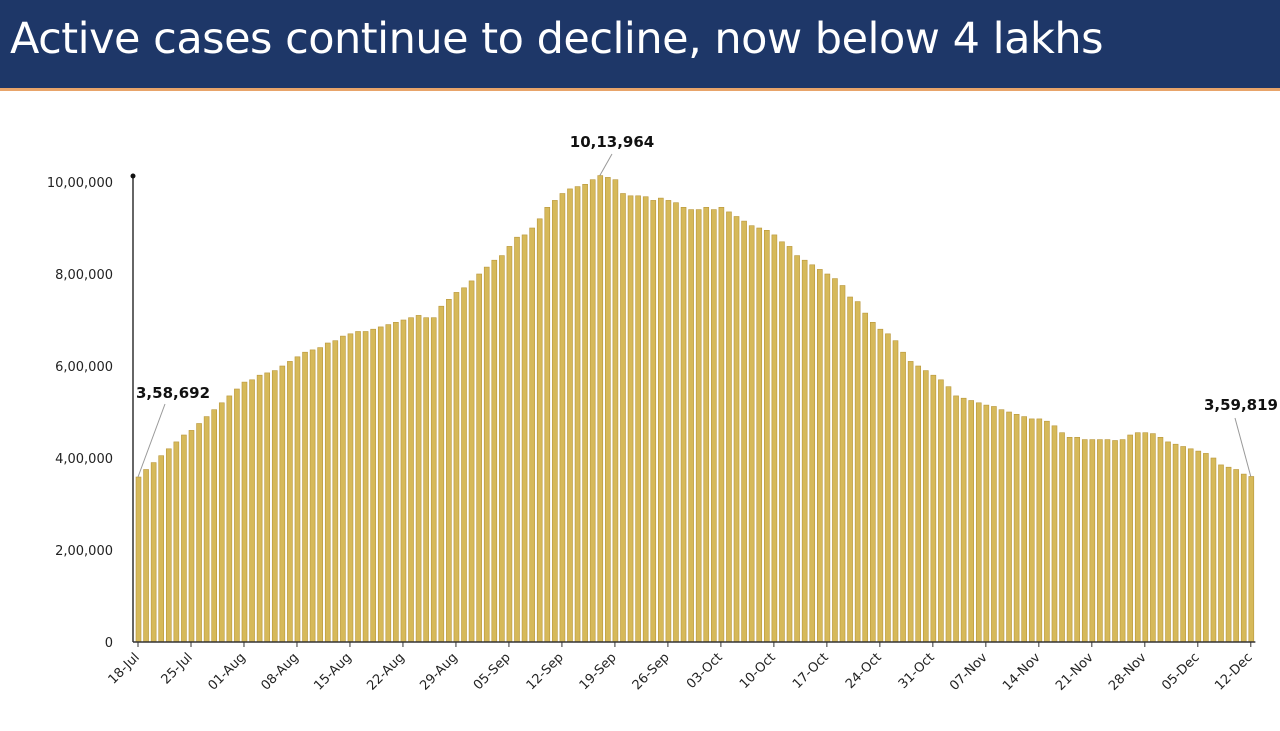 The height and width of the screenshot is (731, 1280). Describe the element at coordinates (279, 671) in the screenshot. I see `x-tick-label: 08-Aug` at that location.